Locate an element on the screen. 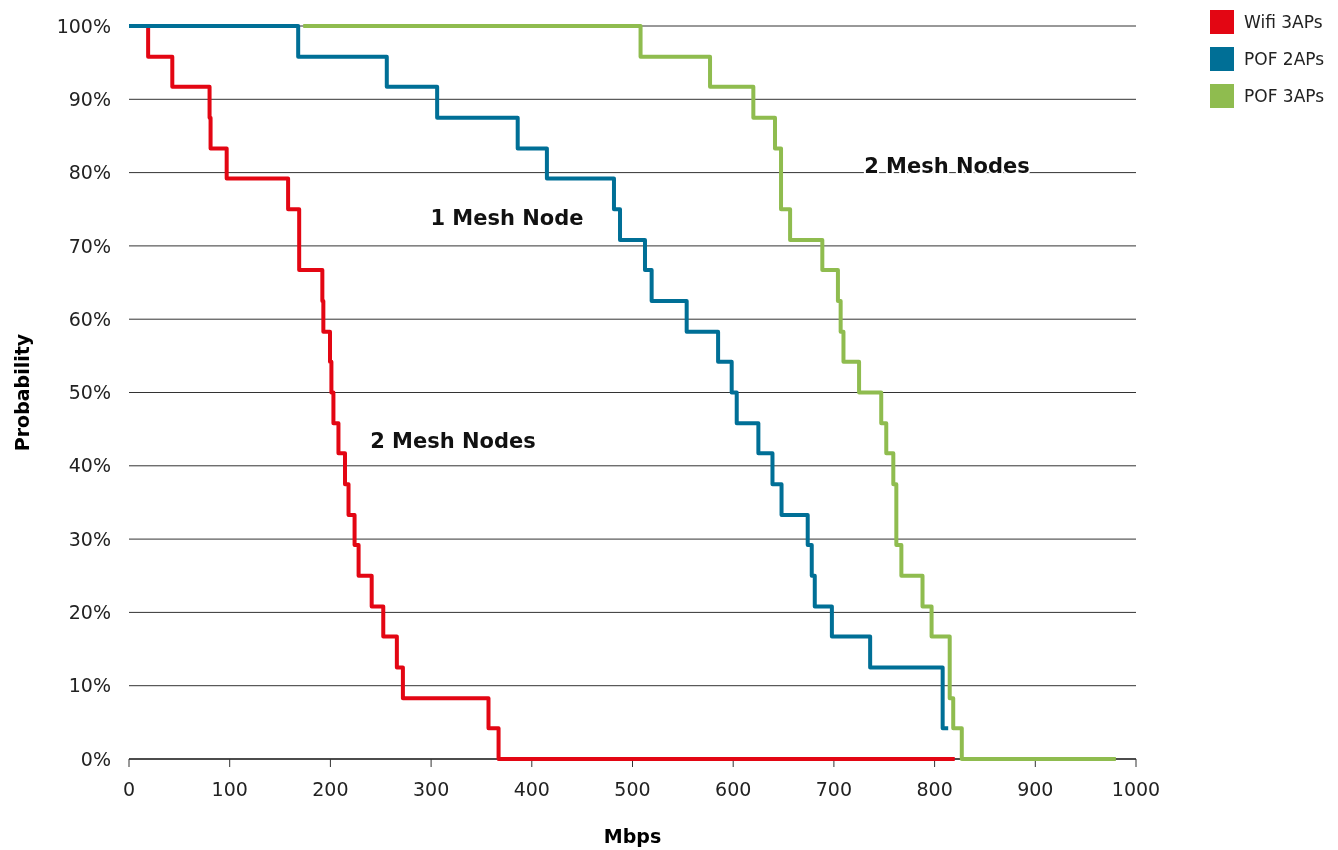 The image size is (1338, 850). x-tick-label: 300 is located at coordinates (431, 789).